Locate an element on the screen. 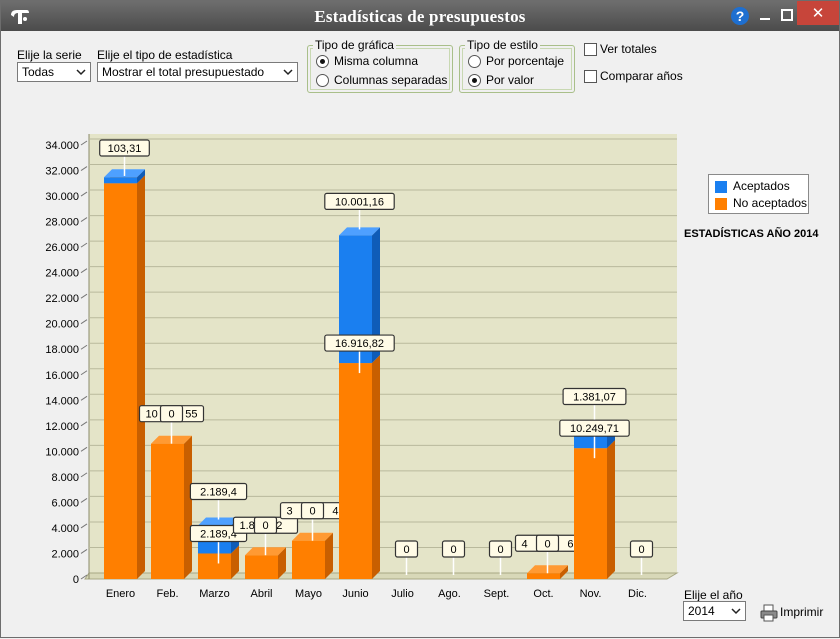  data-label-aceptados: 2.189,4 is located at coordinates (218, 493).